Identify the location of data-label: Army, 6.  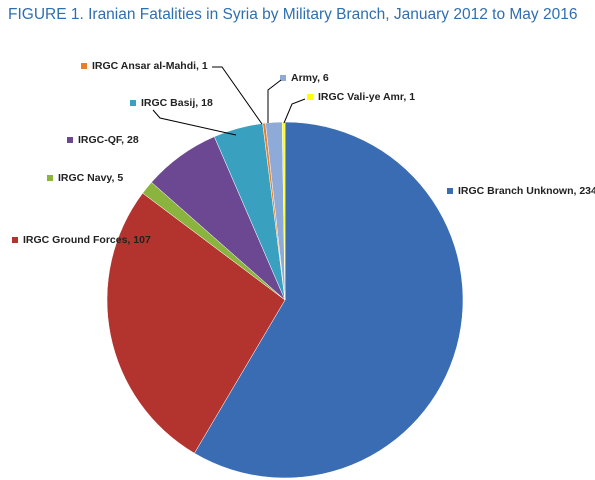
(310, 78).